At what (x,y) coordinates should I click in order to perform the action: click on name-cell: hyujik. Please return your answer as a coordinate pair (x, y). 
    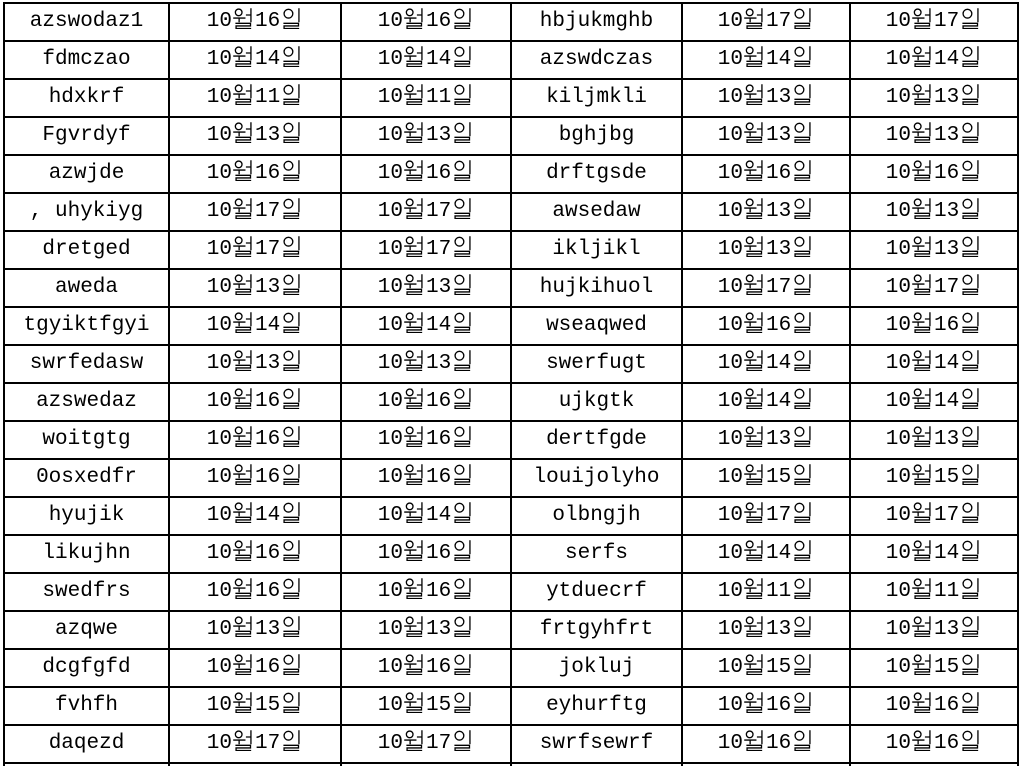
    Looking at the image, I should click on (86, 516).